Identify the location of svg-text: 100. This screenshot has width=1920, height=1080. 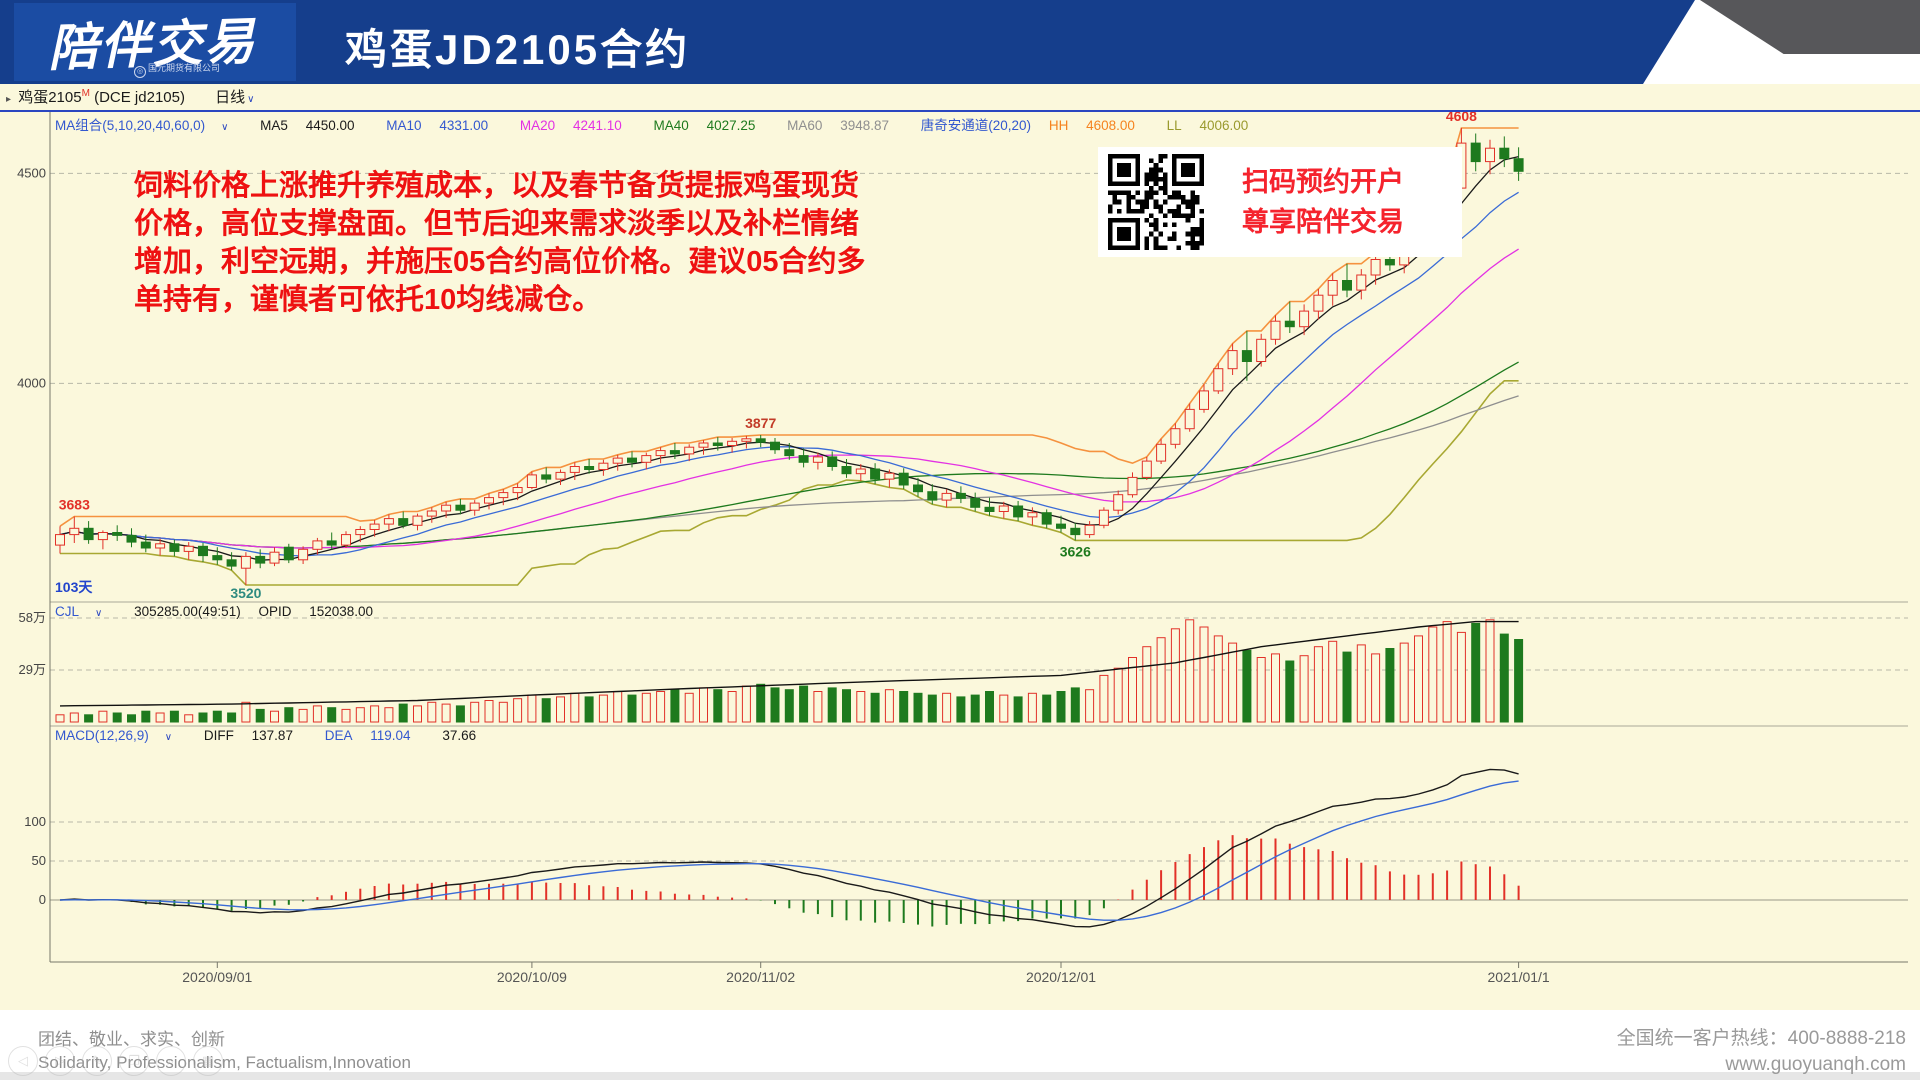
(35, 821).